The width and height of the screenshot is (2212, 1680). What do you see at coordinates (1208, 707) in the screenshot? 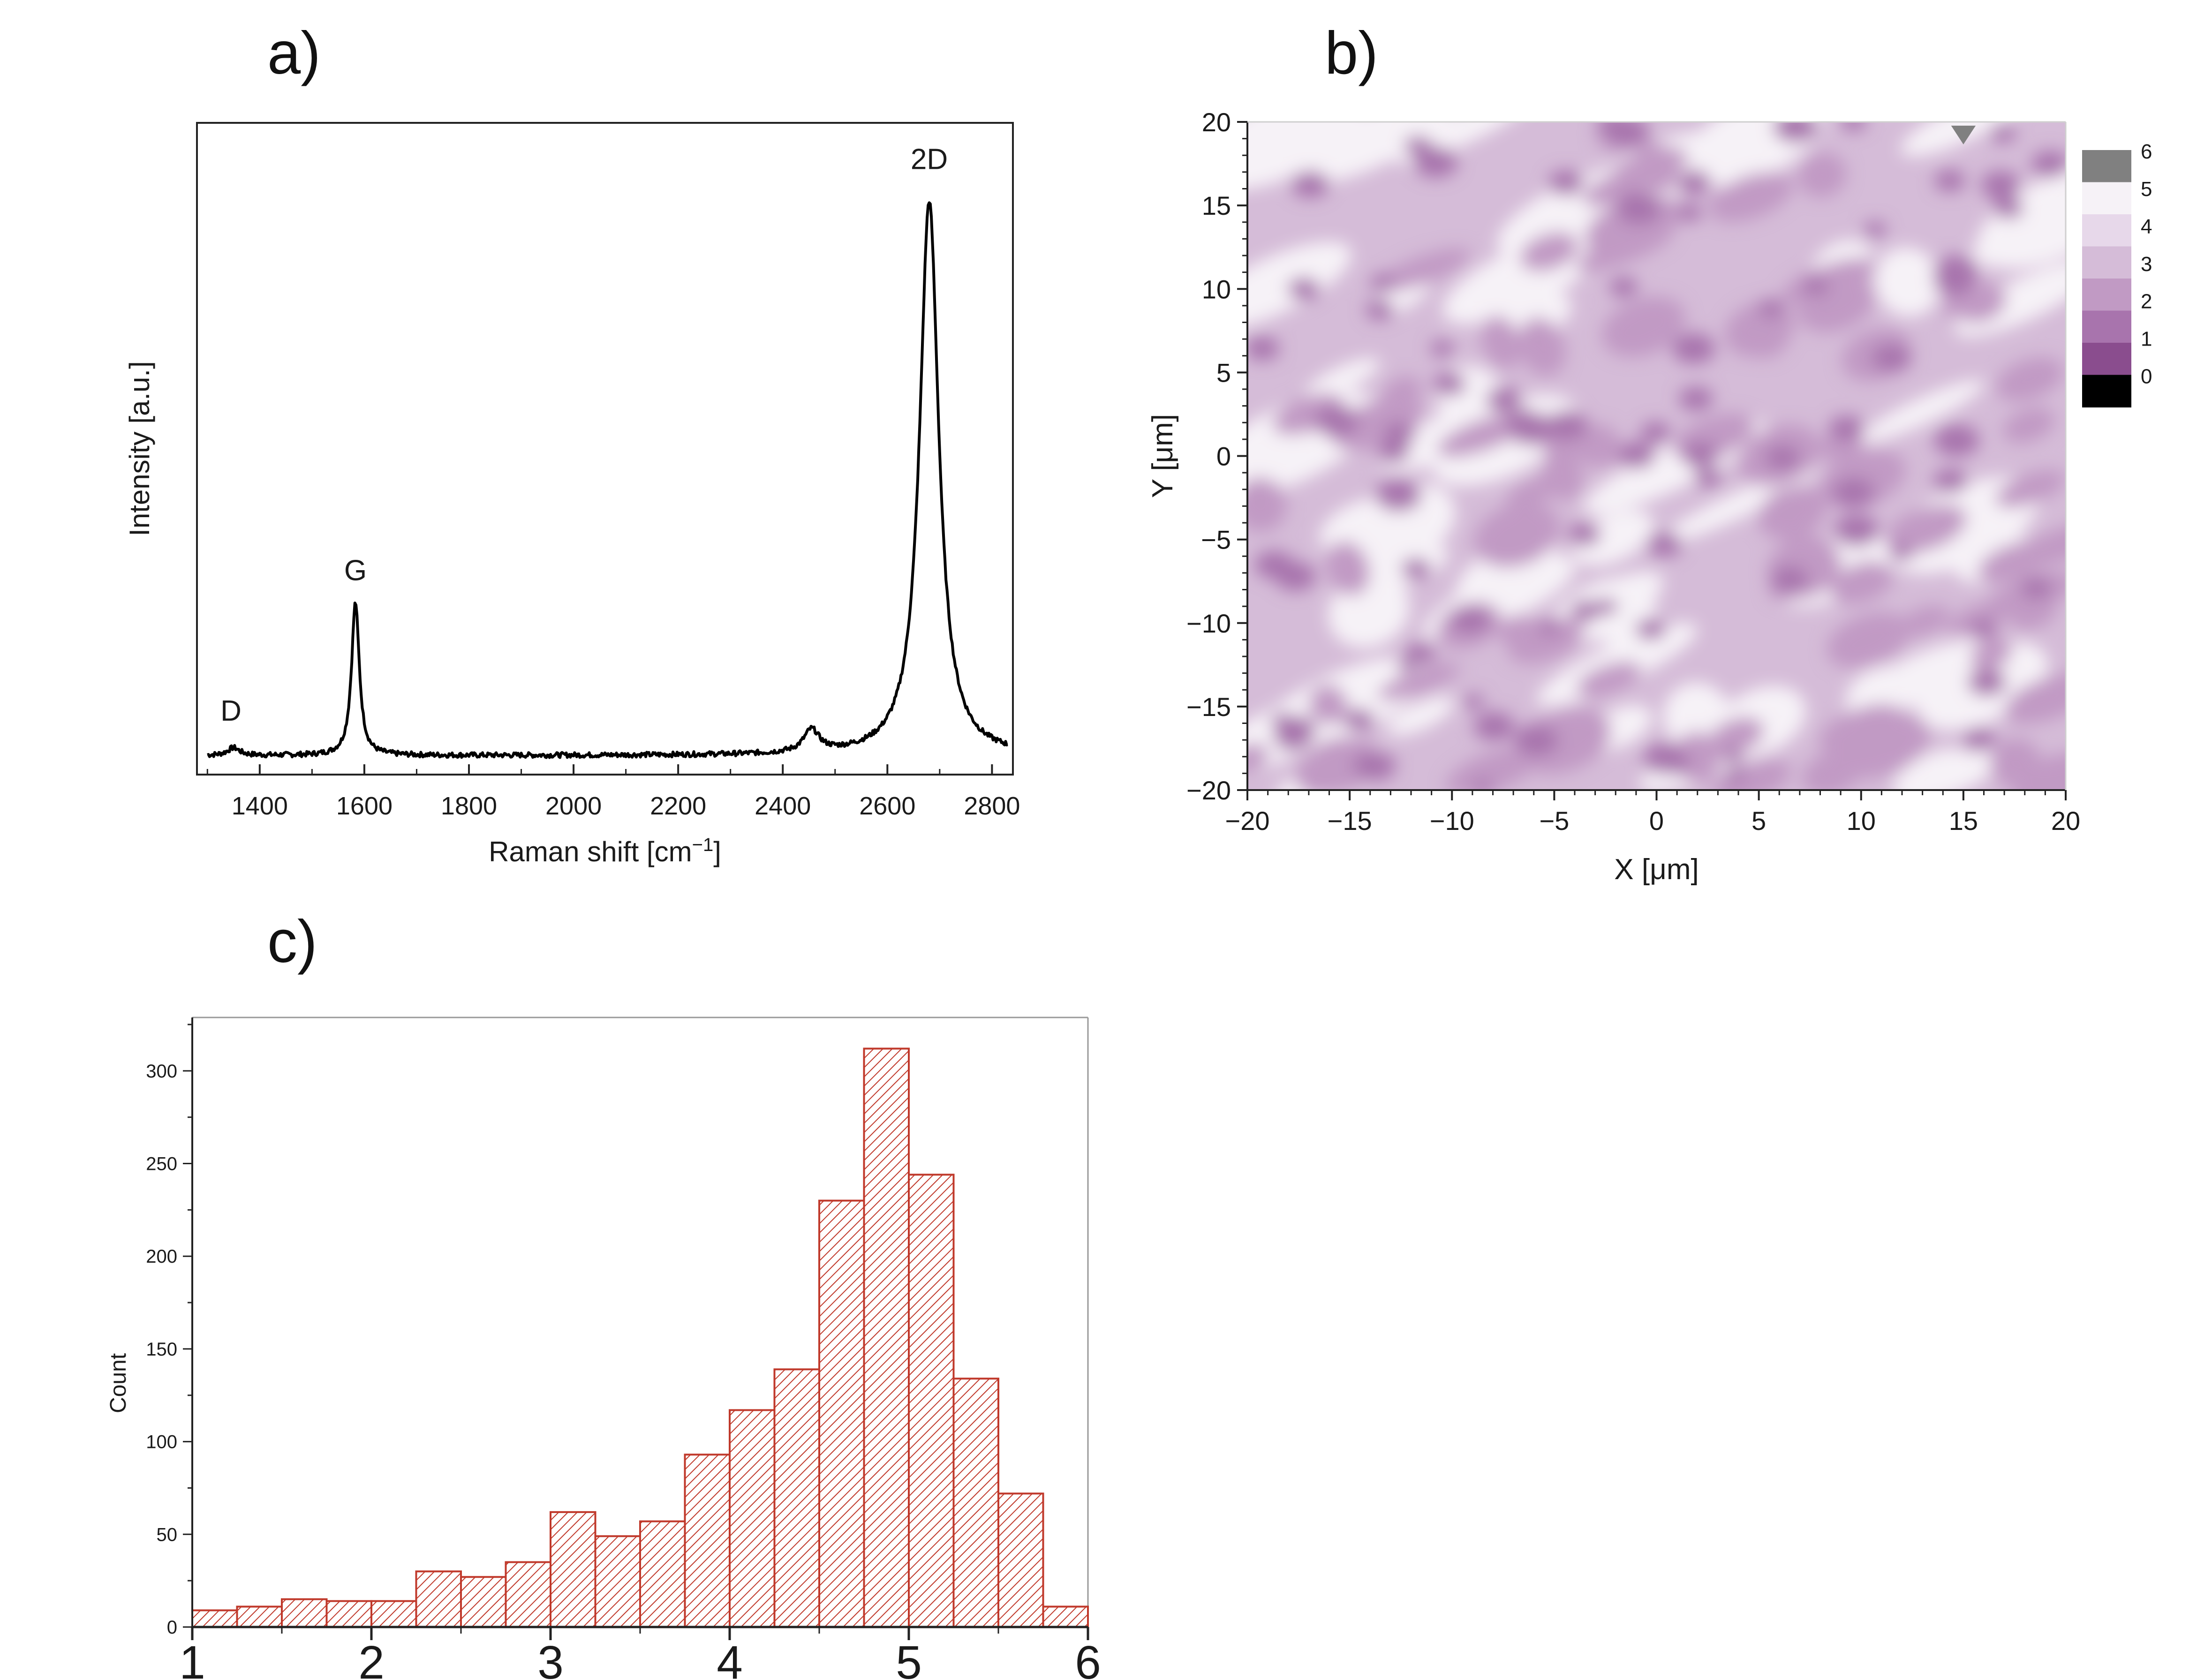
I see `y-tick-label: −15` at bounding box center [1208, 707].